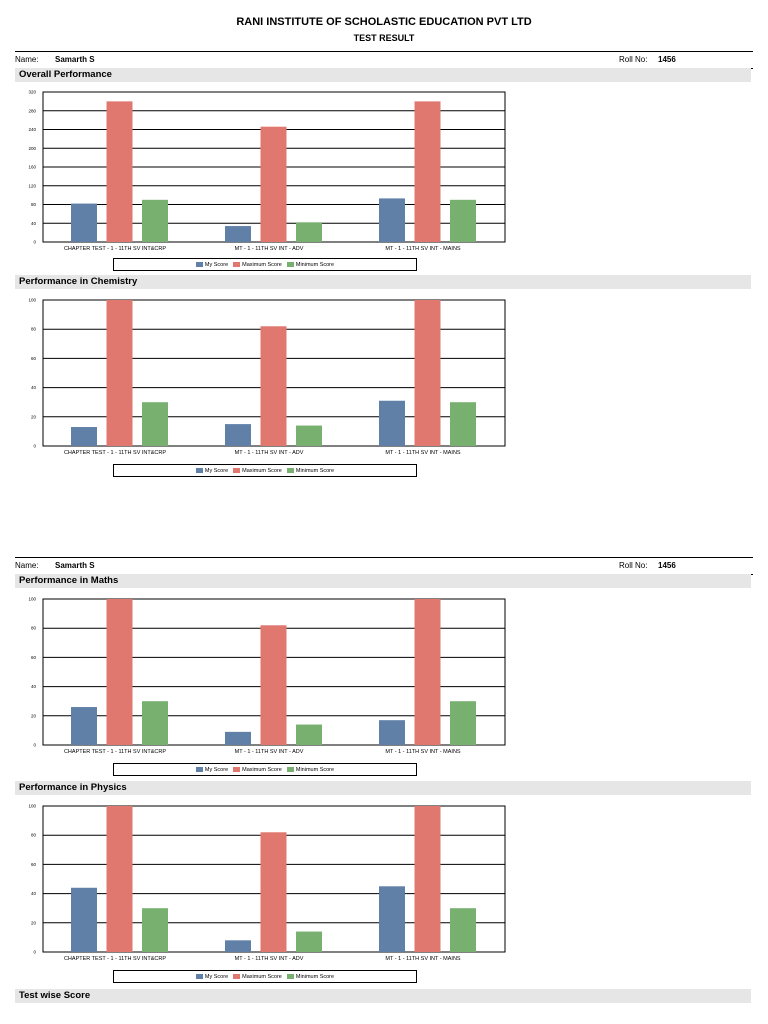 This screenshot has height=1024, width=768. Describe the element at coordinates (383, 282) in the screenshot. I see `section-chemistry: Performance in Chemistry` at that location.